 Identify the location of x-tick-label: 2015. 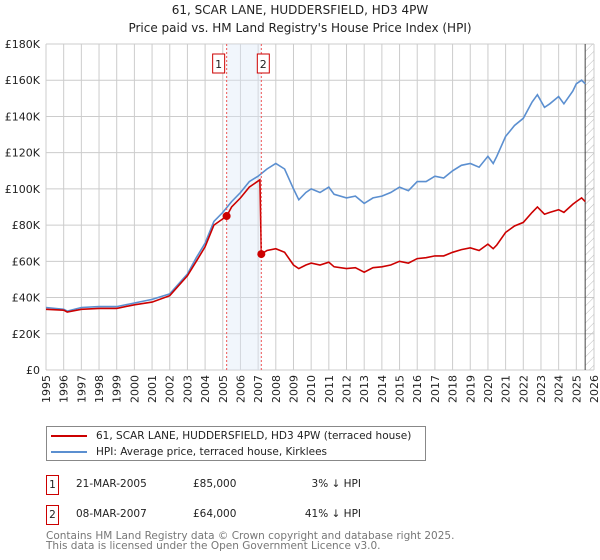
(400, 389).